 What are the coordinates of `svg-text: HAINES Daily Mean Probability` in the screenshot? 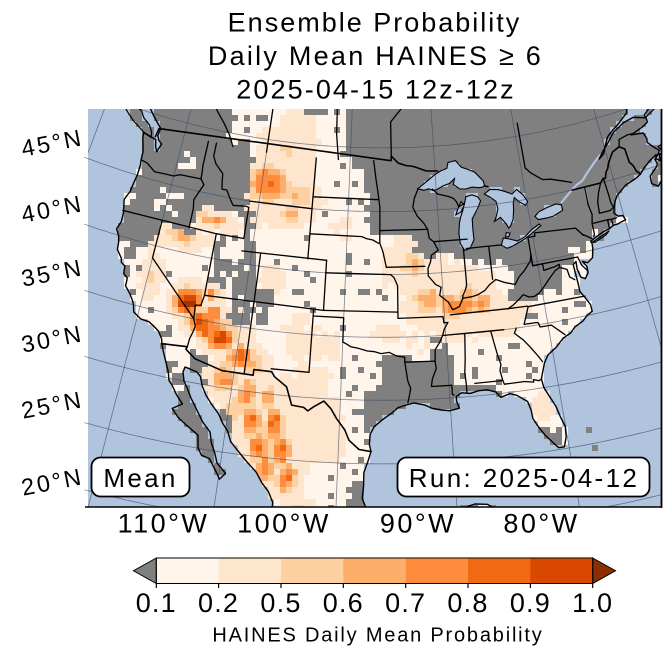 It's located at (377, 636).